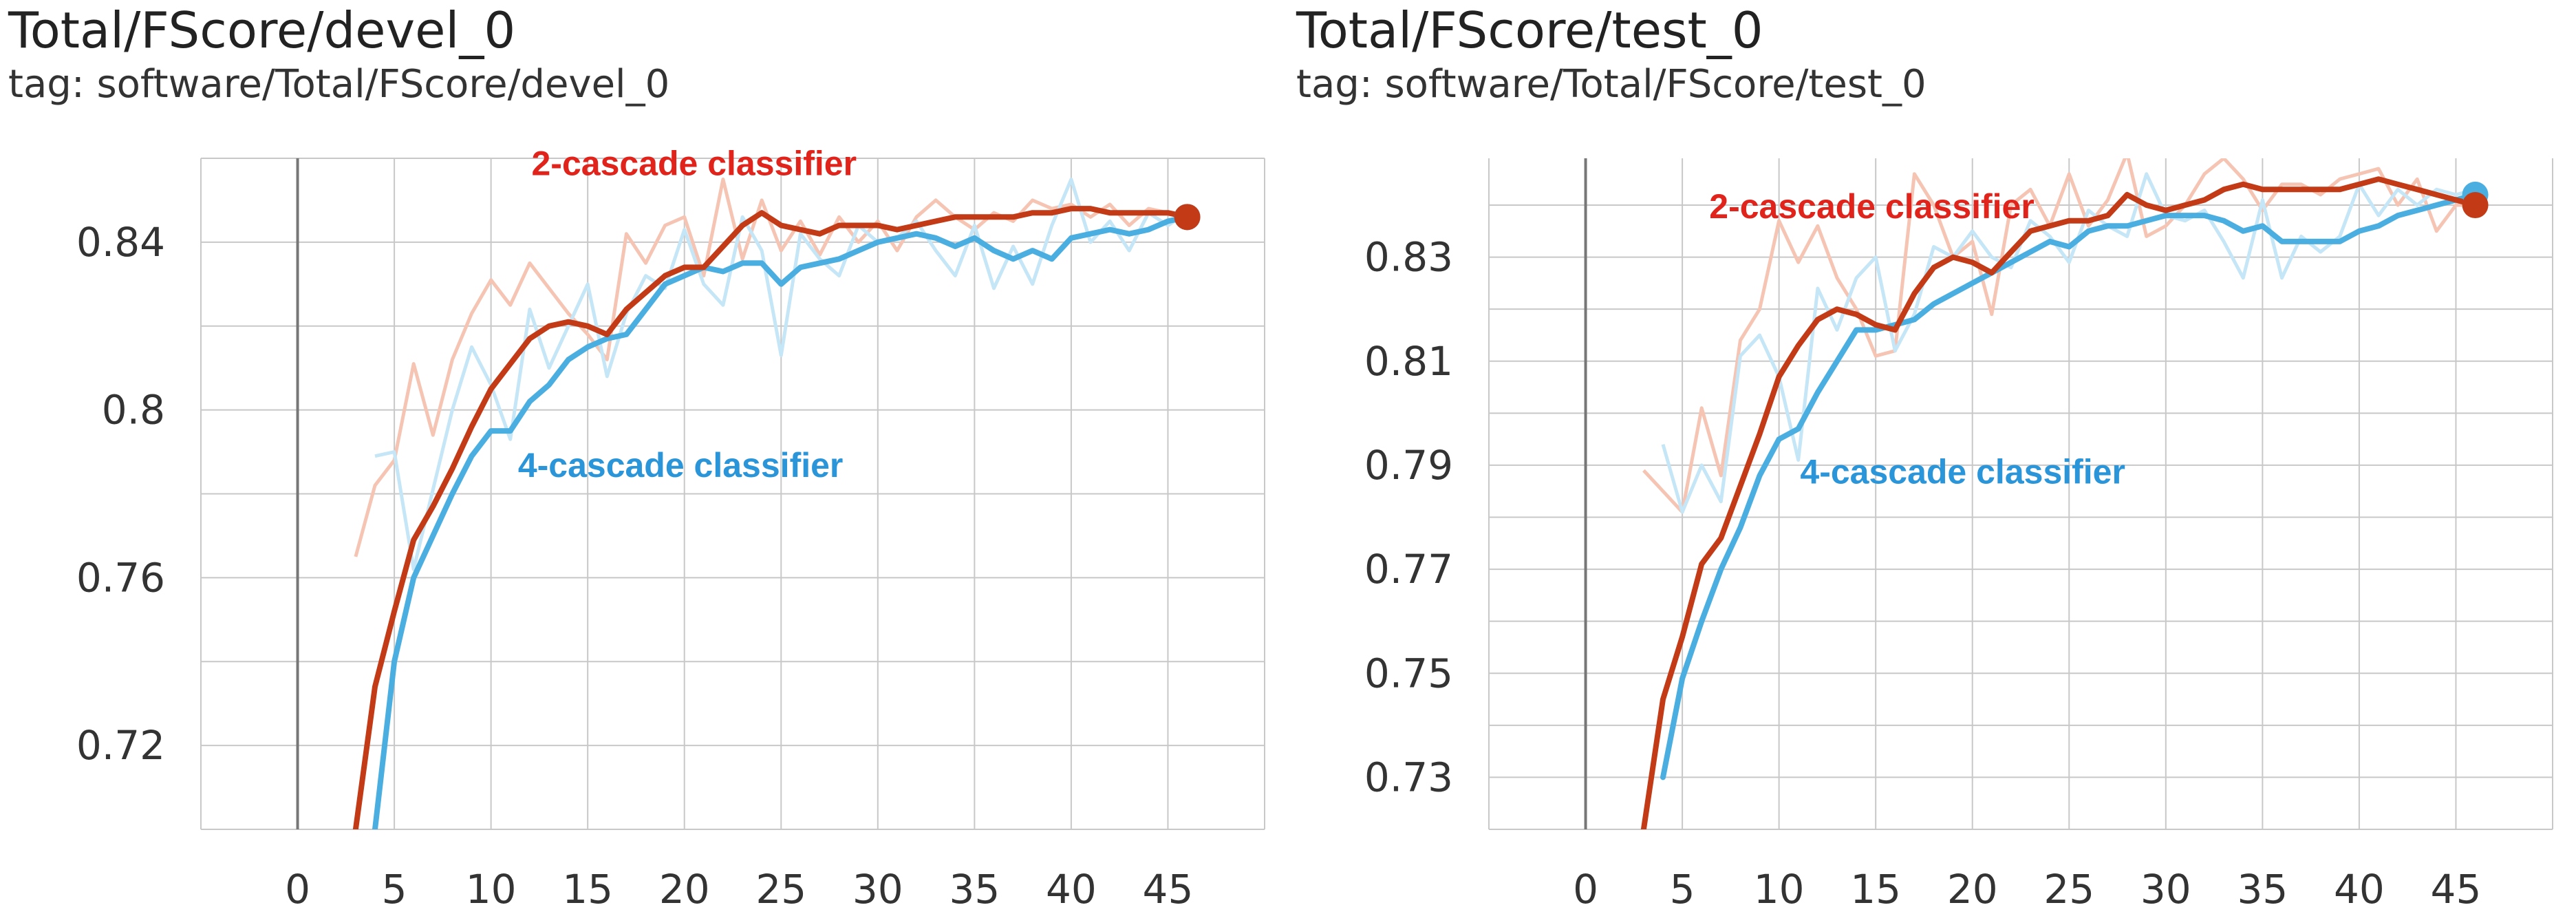  I want to click on y-tick-label: 0.83, so click(1408, 258).